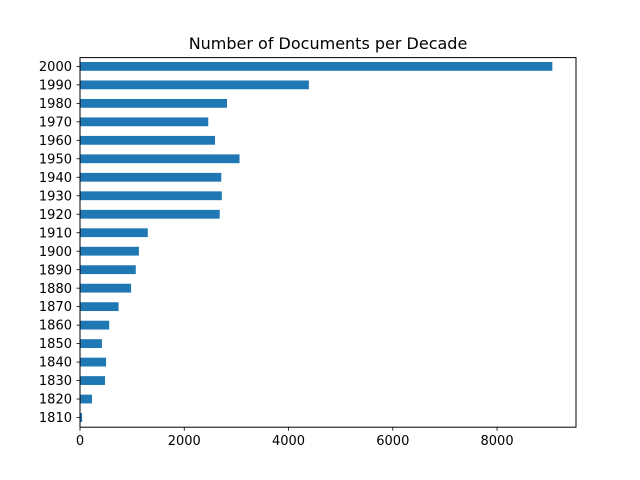  I want to click on y-tick-label: 1820, so click(55, 400).